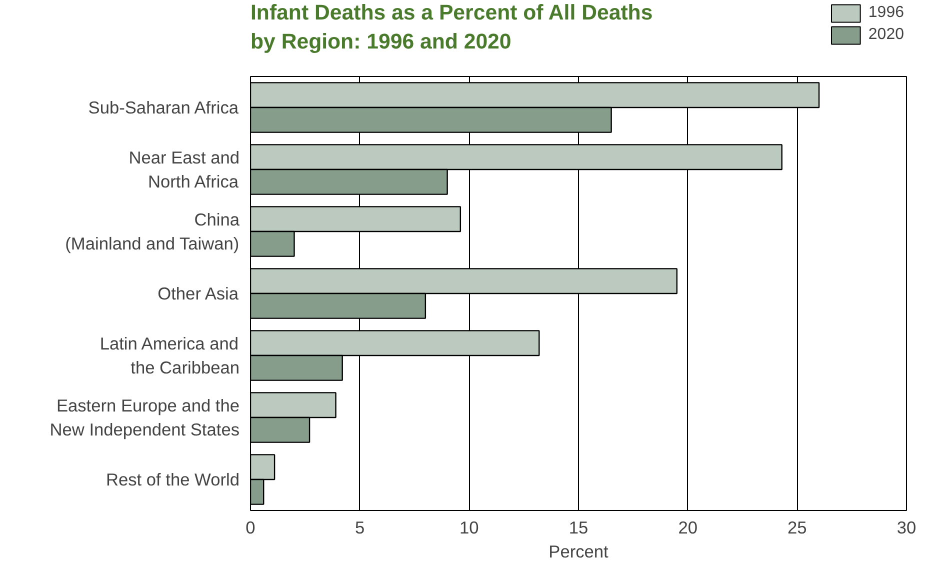 The width and height of the screenshot is (930, 564). Describe the element at coordinates (152, 232) in the screenshot. I see `y-tick-label: China (Mainland and Taiwan)` at that location.